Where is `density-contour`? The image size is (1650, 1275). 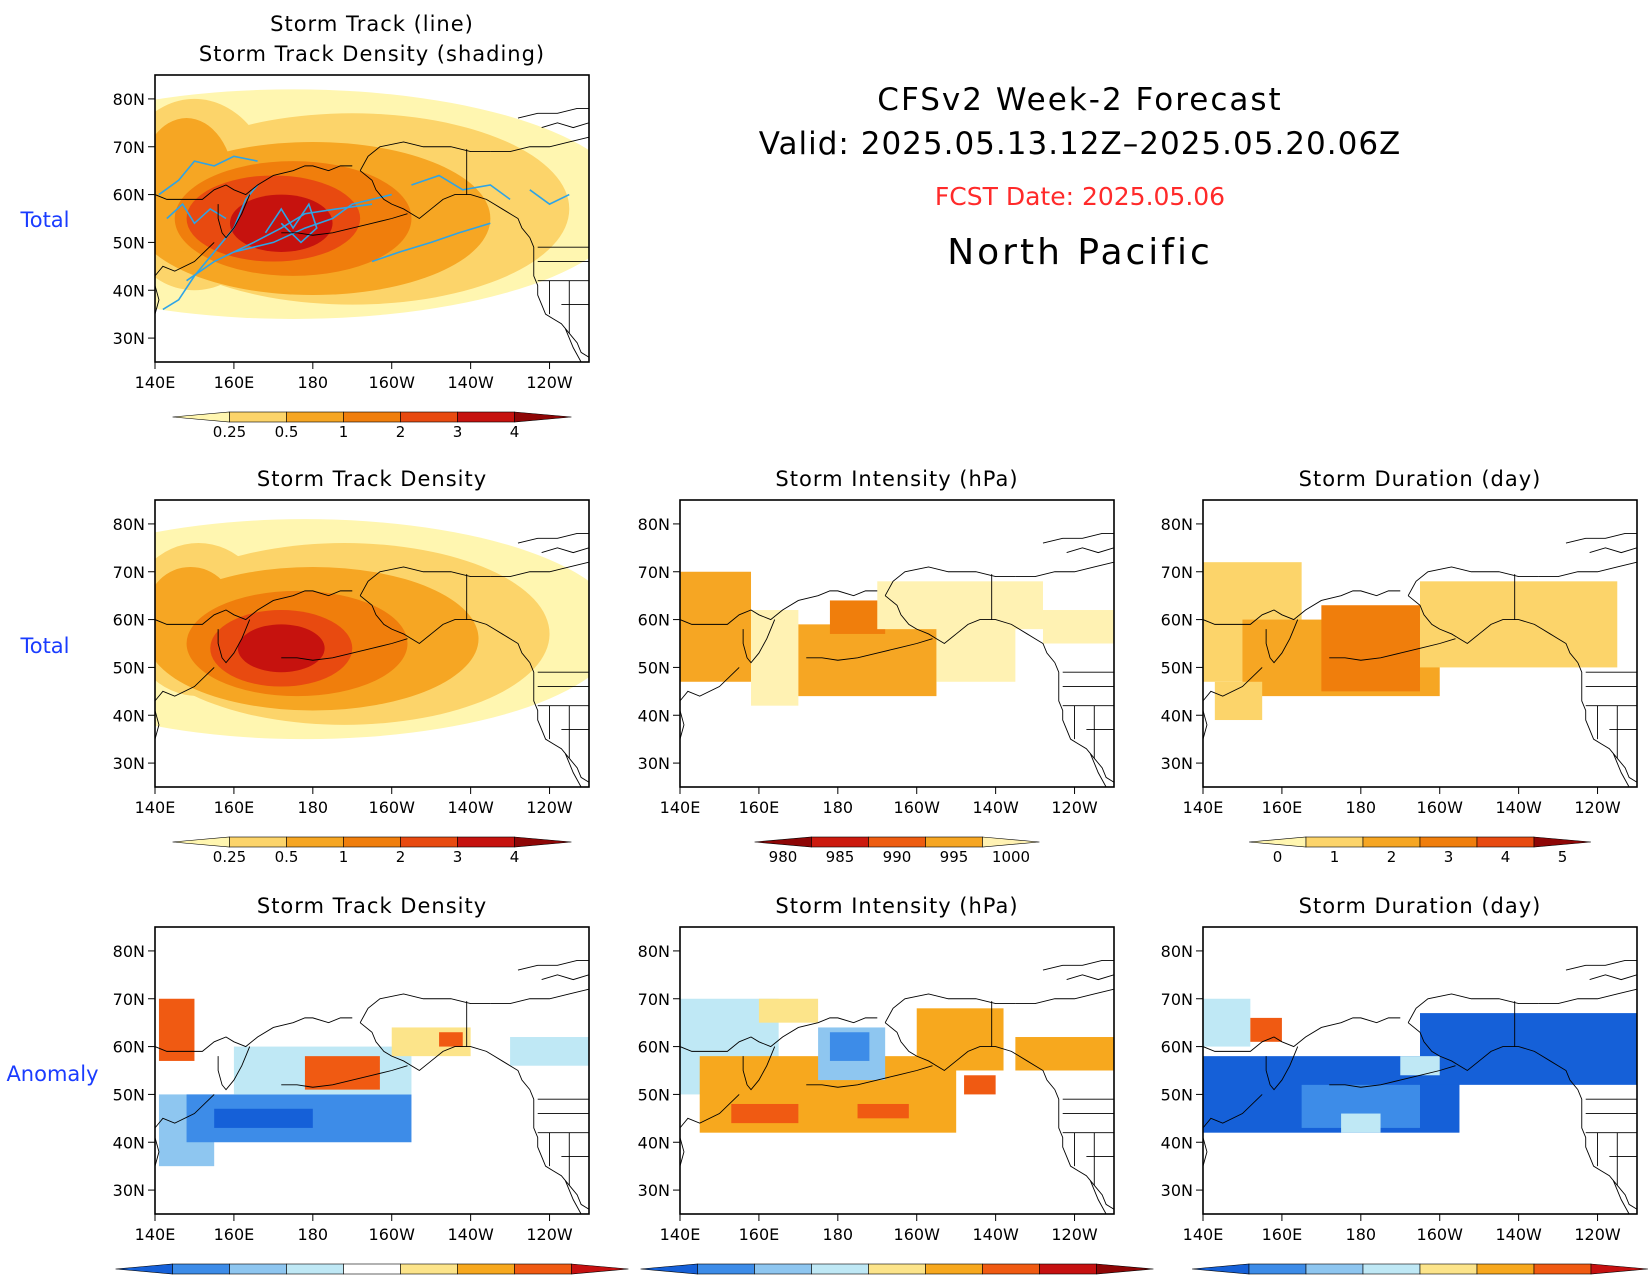 density-contour is located at coordinates (281, 648).